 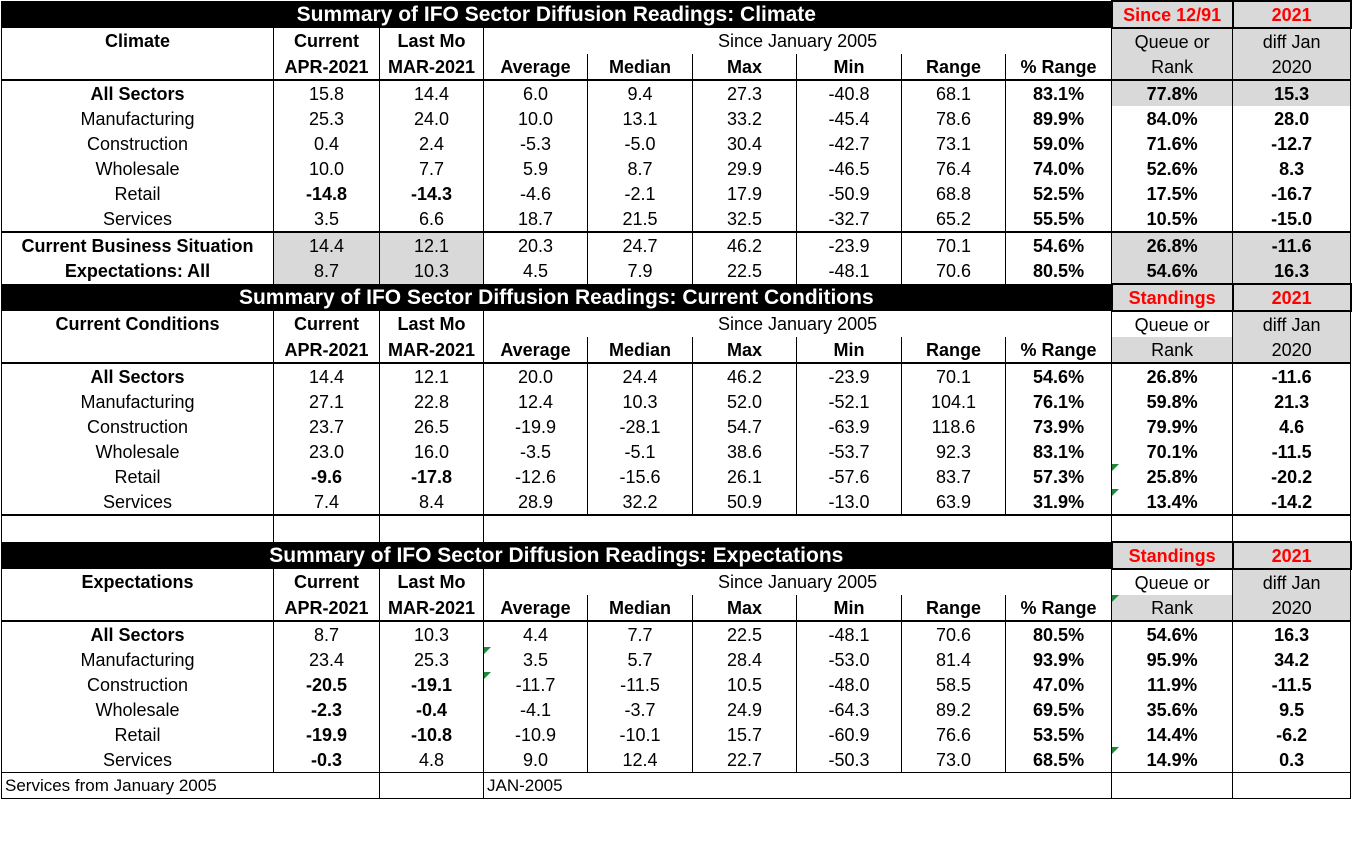 I want to click on title-right-b: 2021, so click(x=1291, y=297).